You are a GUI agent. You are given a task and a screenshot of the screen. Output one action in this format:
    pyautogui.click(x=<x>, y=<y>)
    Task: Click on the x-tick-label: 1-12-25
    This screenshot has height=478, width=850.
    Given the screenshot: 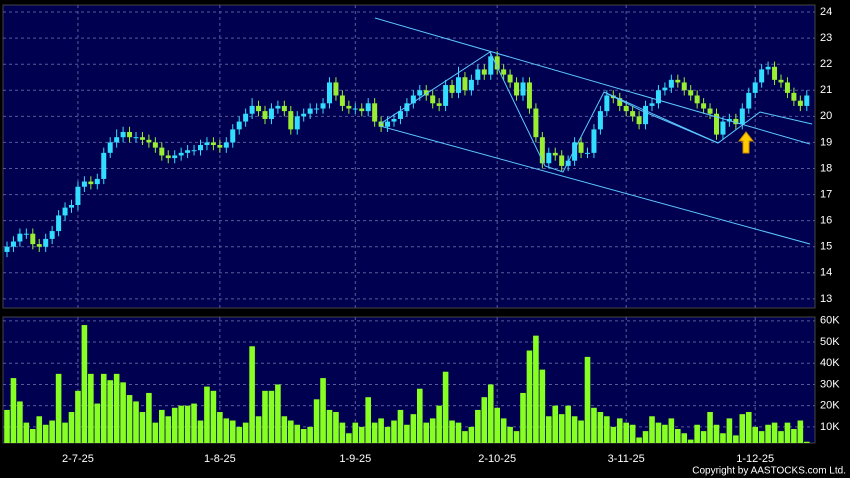 What is the action you would take?
    pyautogui.click(x=755, y=459)
    